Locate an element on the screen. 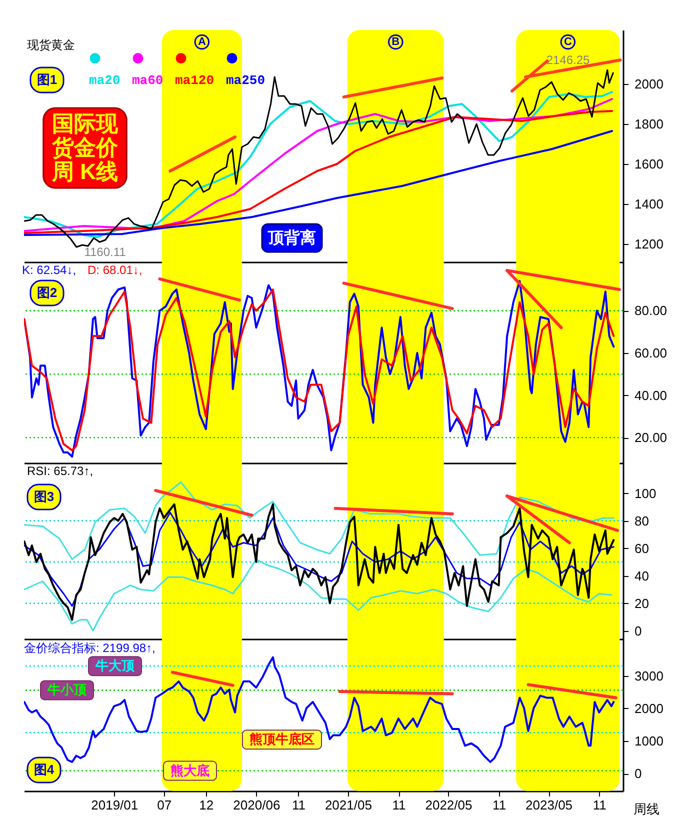  annotation: 图1 is located at coordinates (47, 79).